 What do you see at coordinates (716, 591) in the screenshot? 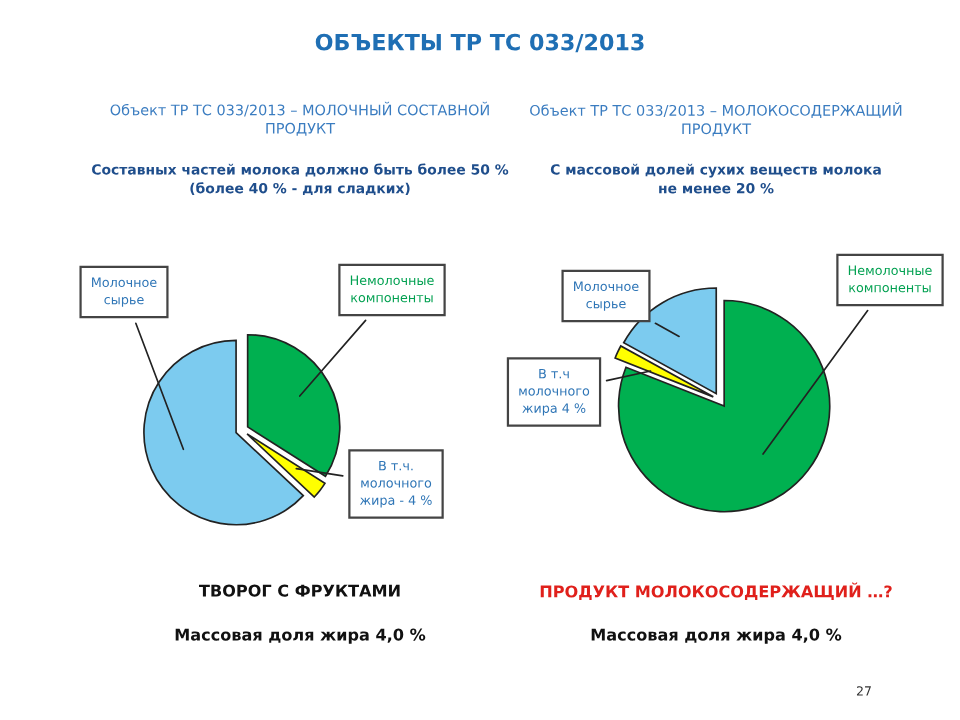
I see `text: ПРОДУКТ МОЛОКОСОДЕРЖАЩИЙ …?` at bounding box center [716, 591].